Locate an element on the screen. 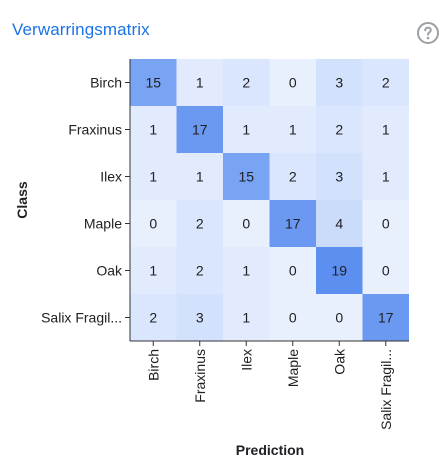 The height and width of the screenshot is (471, 447). x-axis-title: Prediction is located at coordinates (270, 450).